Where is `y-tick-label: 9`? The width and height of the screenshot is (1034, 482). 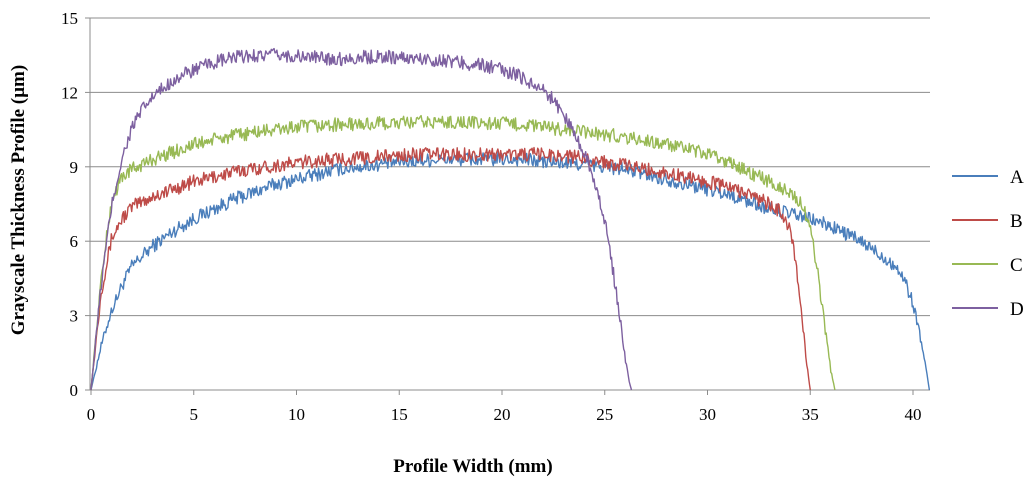 y-tick-label: 9 is located at coordinates (74, 167).